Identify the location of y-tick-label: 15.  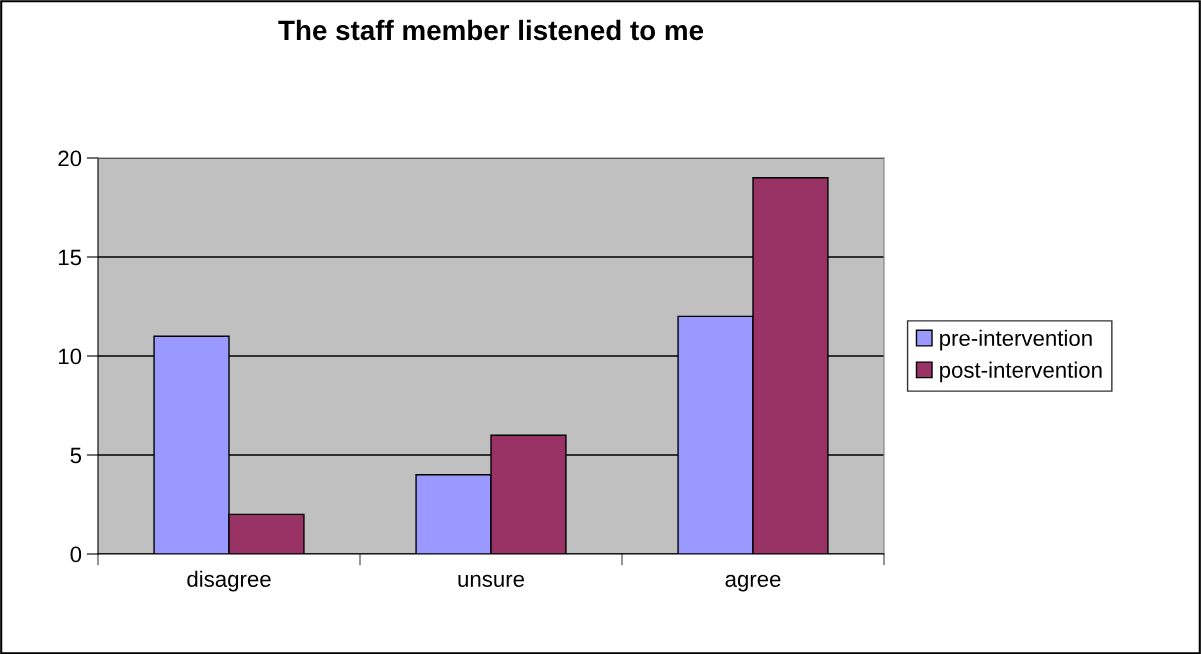
(70, 257).